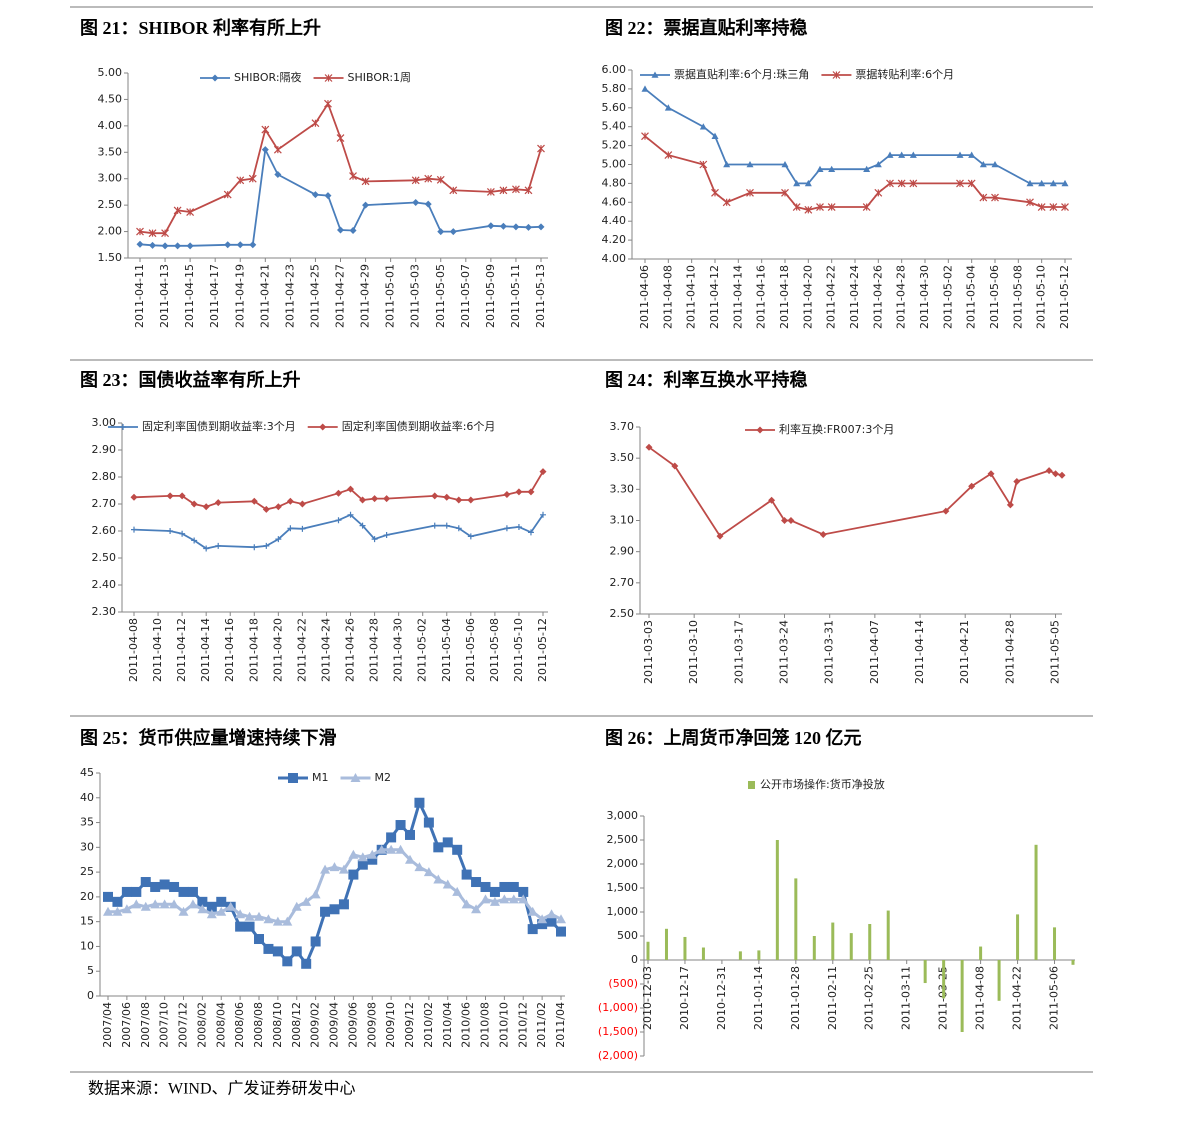 The width and height of the screenshot is (1191, 1121). I want to click on x-tick-label: 2011-04-27, so click(340, 296).